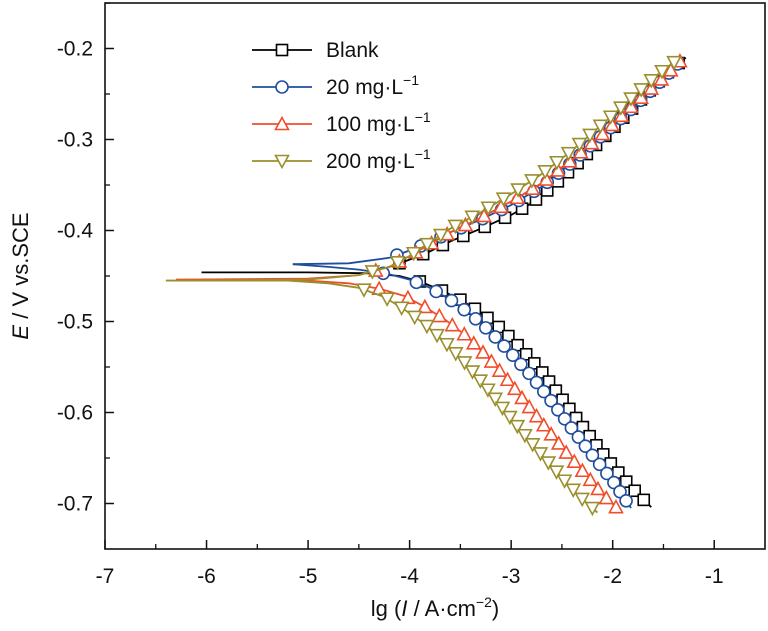 This screenshot has width=768, height=631. I want to click on y-axis-title: E / V vs.SCE, so click(20, 275).